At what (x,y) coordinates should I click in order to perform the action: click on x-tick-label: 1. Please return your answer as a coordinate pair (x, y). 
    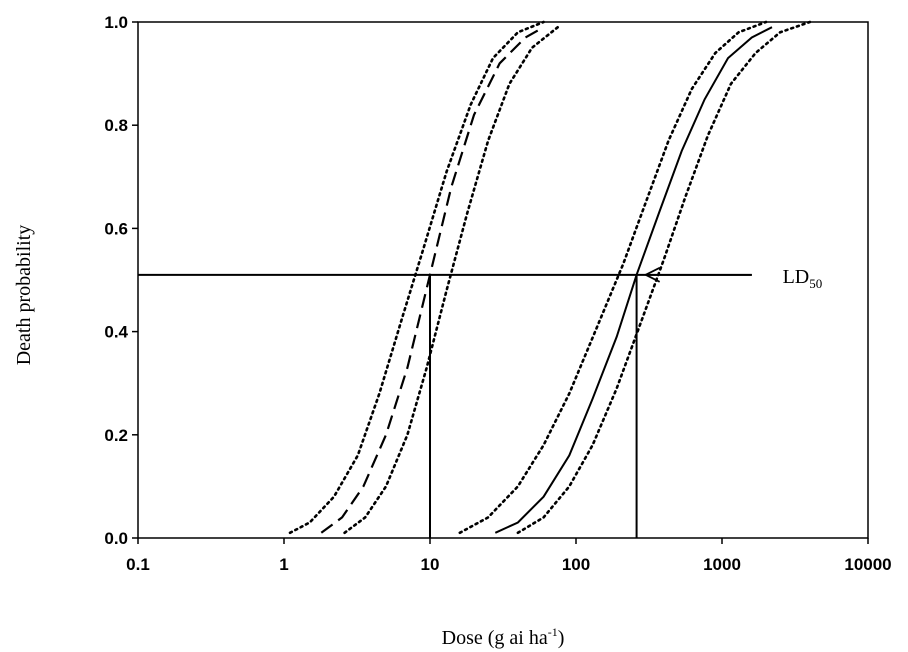
    Looking at the image, I should click on (283, 564).